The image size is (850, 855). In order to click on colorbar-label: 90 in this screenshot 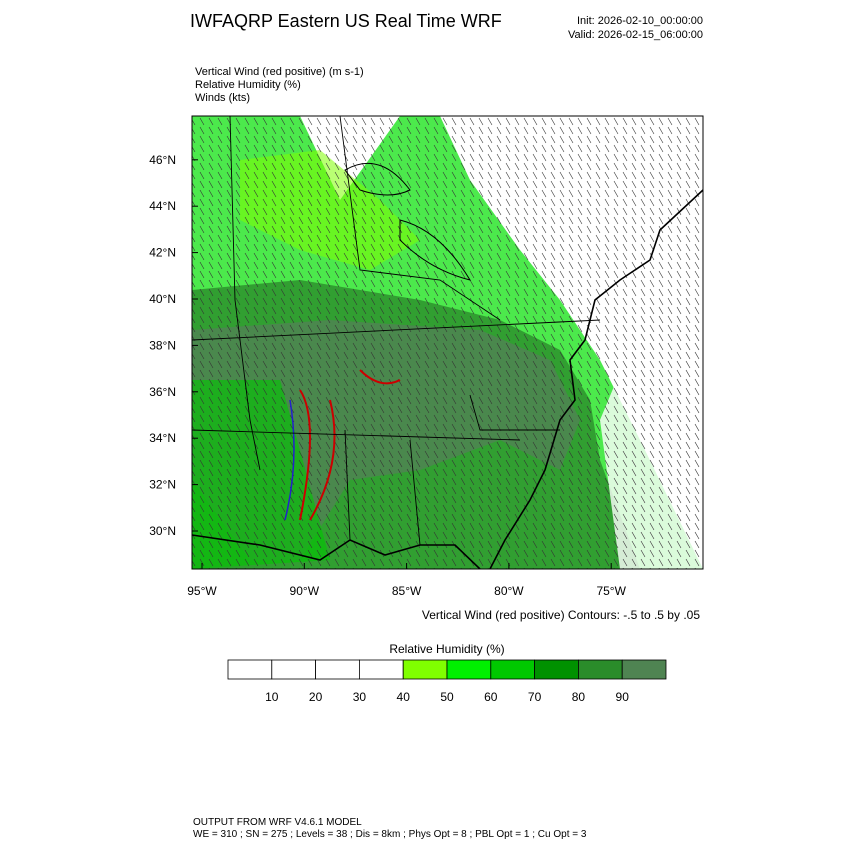, I will do `click(623, 697)`.